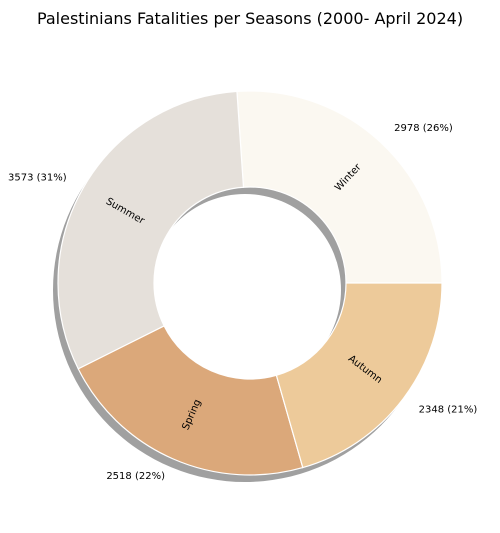 Image resolution: width=500 pixels, height=533 pixels. Describe the element at coordinates (359, 375) in the screenshot. I see `slice-autumn` at that location.